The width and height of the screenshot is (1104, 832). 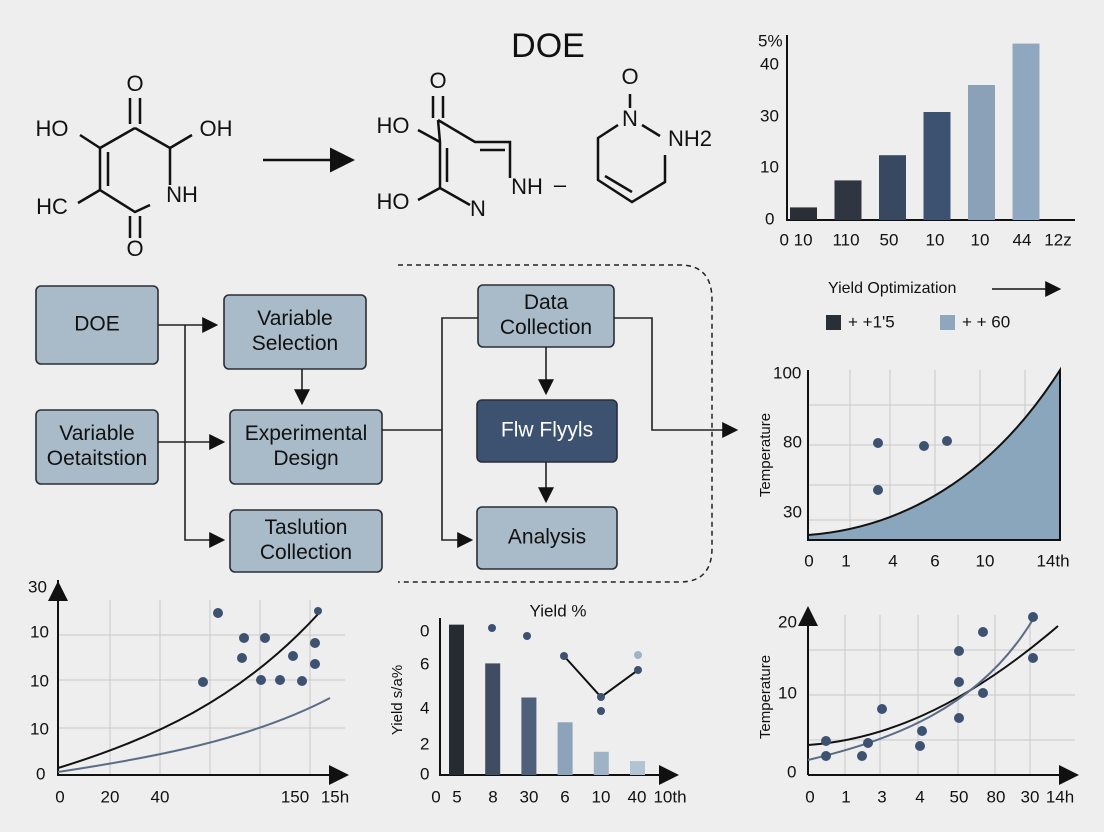 What do you see at coordinates (397, 700) in the screenshot?
I see `y-axis-label: Yield s/a%` at bounding box center [397, 700].